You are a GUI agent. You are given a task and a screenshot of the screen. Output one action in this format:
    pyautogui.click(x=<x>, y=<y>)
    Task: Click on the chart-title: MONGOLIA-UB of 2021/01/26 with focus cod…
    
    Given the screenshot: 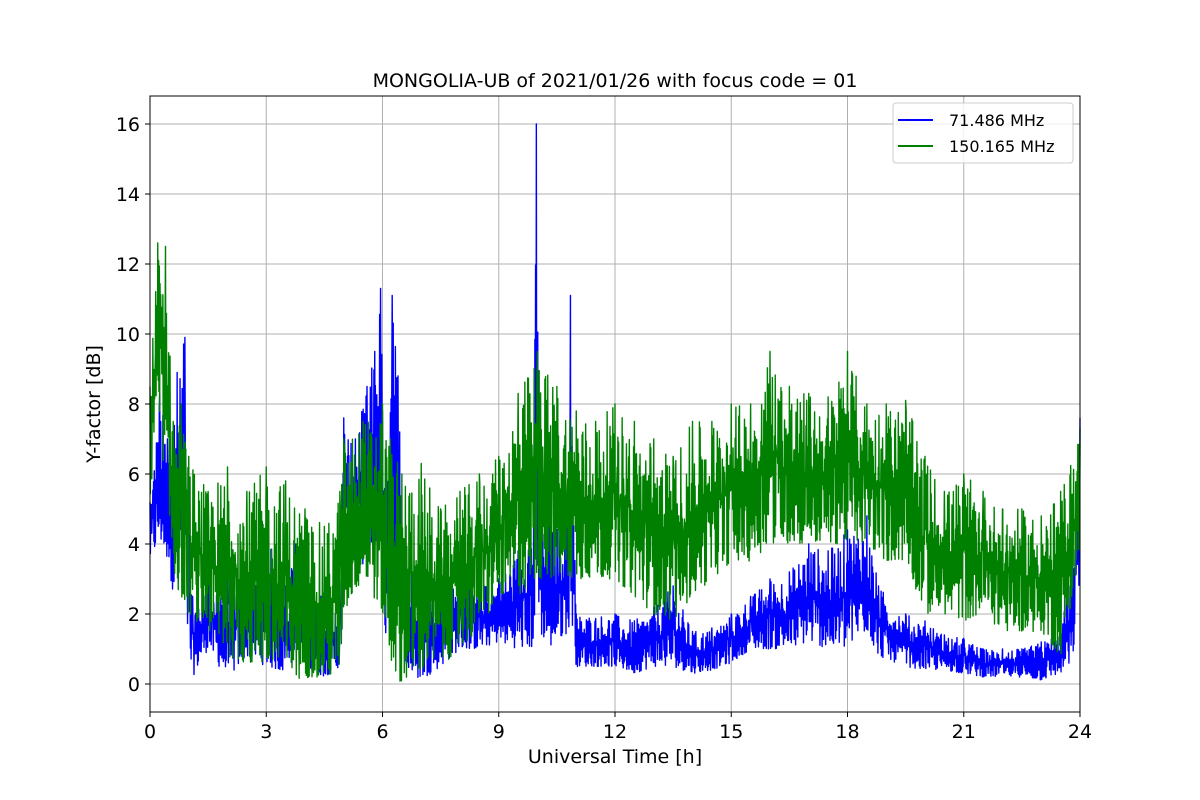 What is the action you would take?
    pyautogui.click(x=615, y=81)
    